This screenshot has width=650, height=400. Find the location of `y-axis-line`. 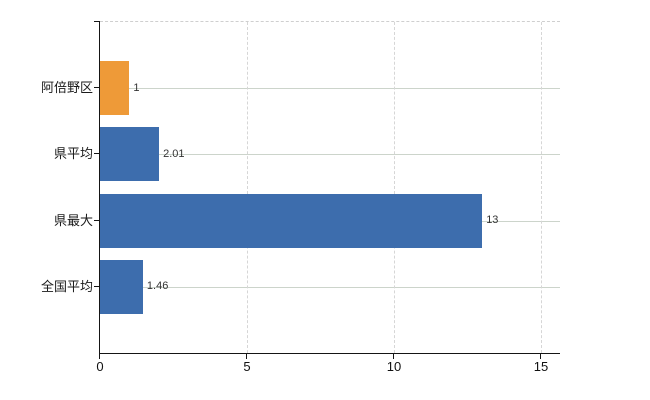

y-axis-line is located at coordinates (99, 187).